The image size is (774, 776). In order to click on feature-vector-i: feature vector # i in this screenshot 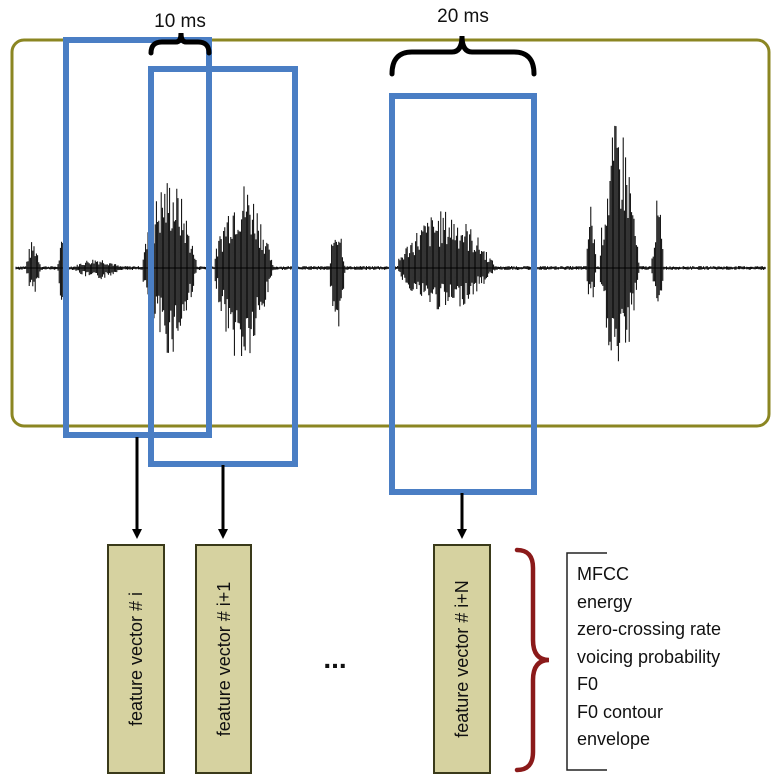, I will do `click(136, 659)`.